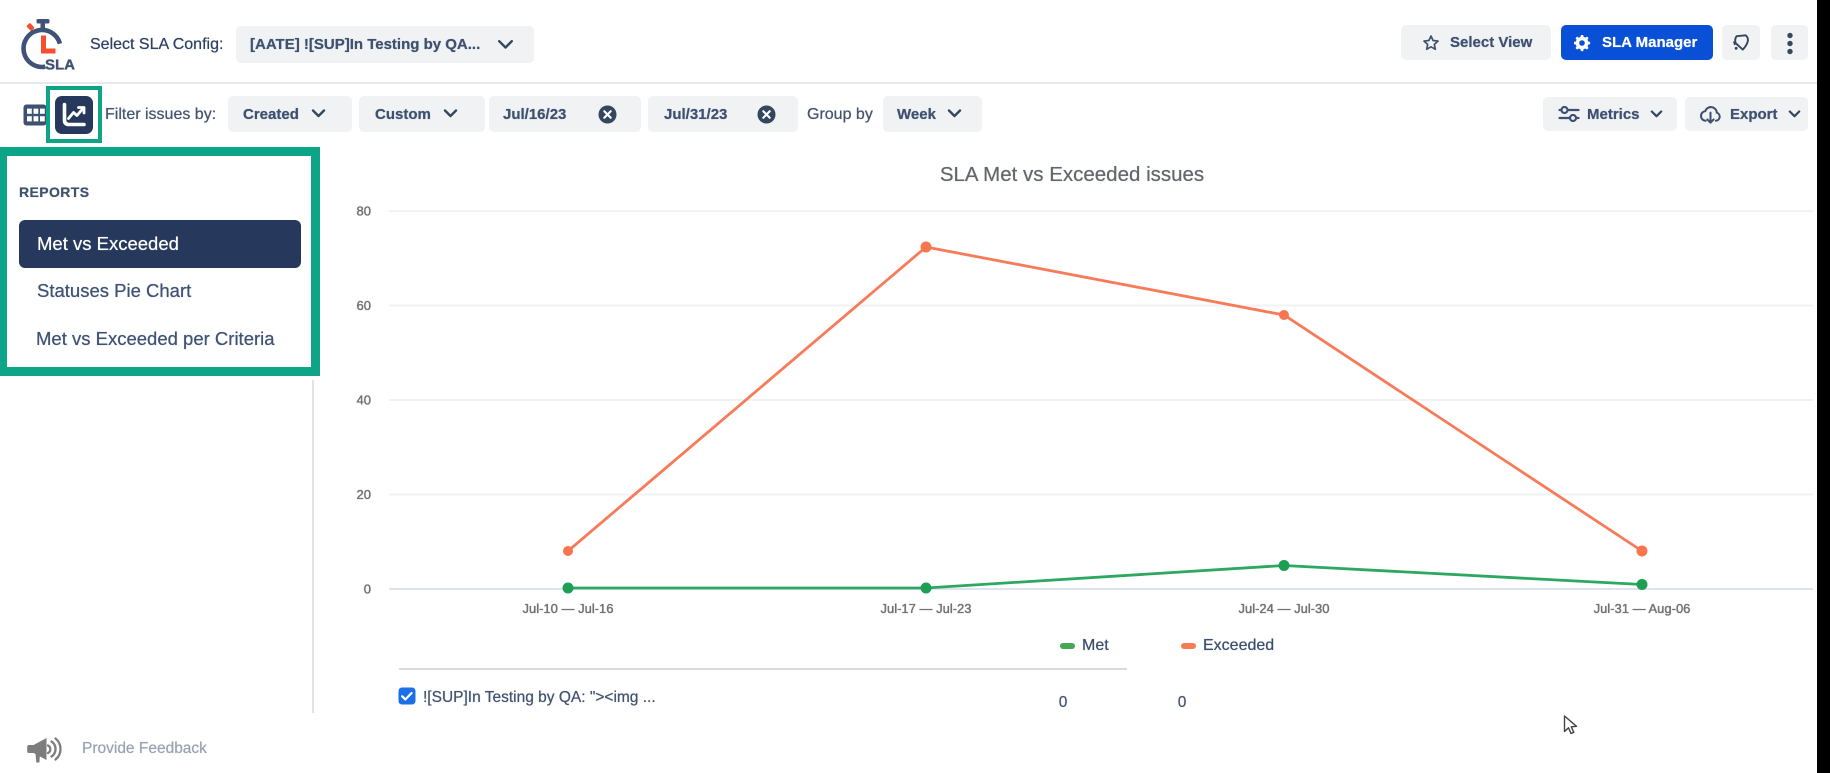 The width and height of the screenshot is (1830, 773). What do you see at coordinates (367, 589) in the screenshot?
I see `svg-text: 0` at bounding box center [367, 589].